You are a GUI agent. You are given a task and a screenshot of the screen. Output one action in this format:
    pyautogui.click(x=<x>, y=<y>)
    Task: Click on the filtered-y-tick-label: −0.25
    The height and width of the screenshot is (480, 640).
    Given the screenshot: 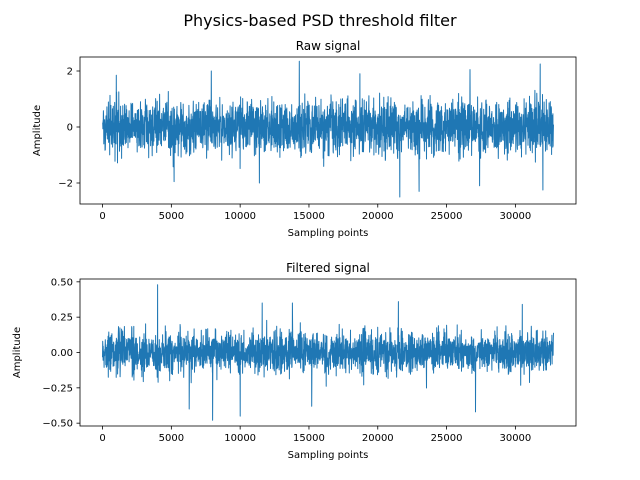 What is the action you would take?
    pyautogui.click(x=57, y=388)
    